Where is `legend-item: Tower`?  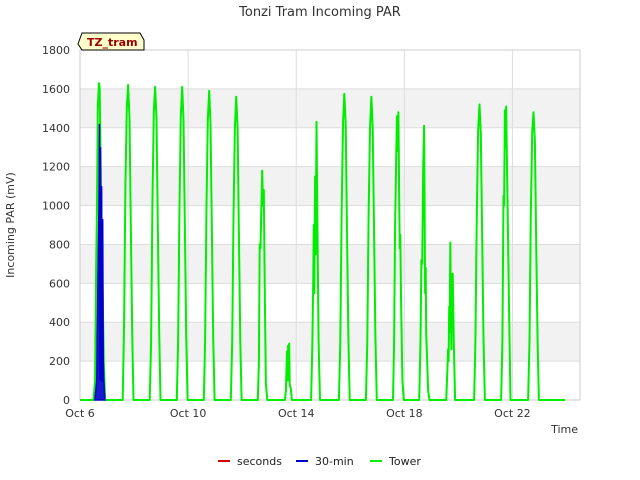 legend-item: Tower is located at coordinates (395, 461).